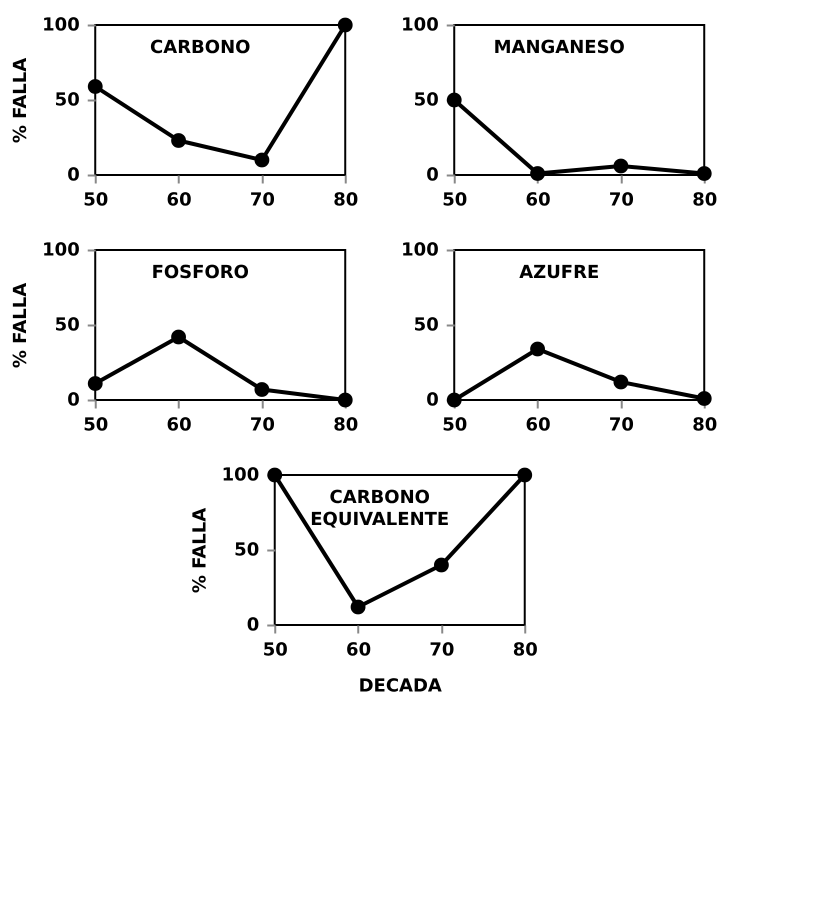 Image resolution: width=832 pixels, height=912 pixels. Describe the element at coordinates (200, 47) in the screenshot. I see `text: CARBONO` at that location.